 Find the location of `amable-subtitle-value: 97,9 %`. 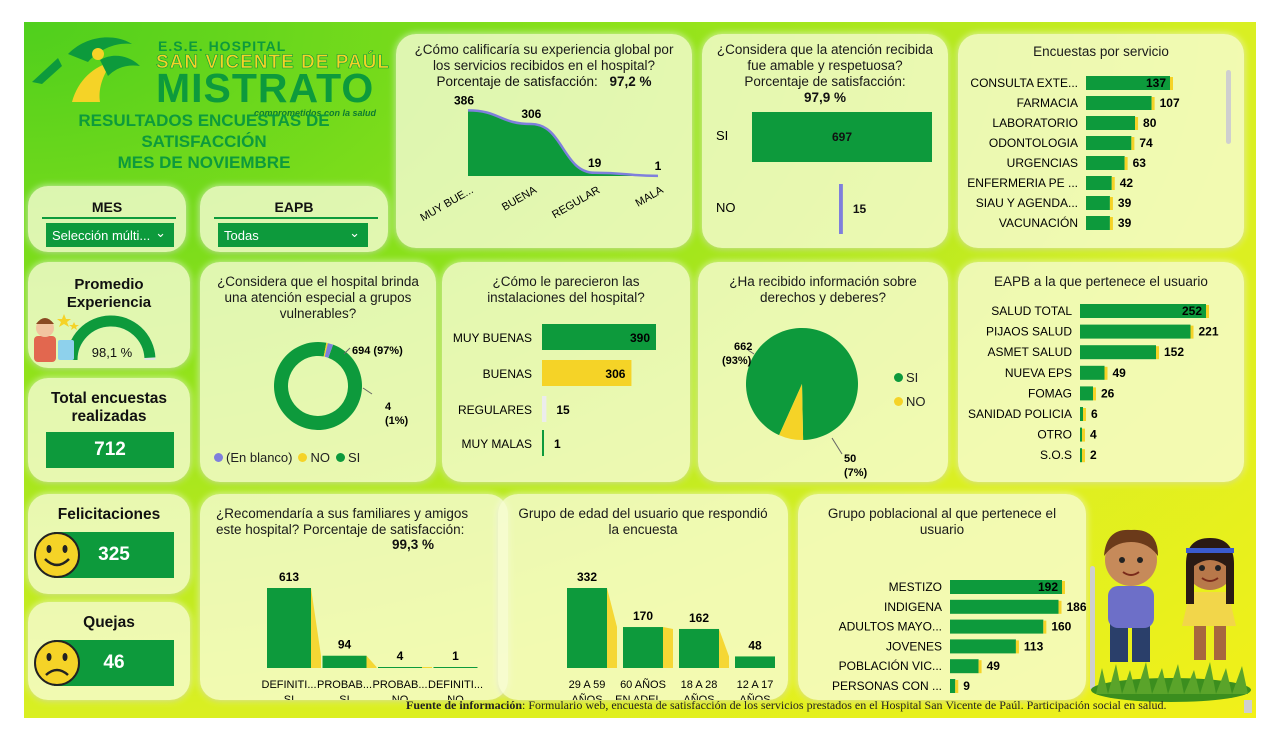

amable-subtitle-value: 97,9 % is located at coordinates (825, 97).